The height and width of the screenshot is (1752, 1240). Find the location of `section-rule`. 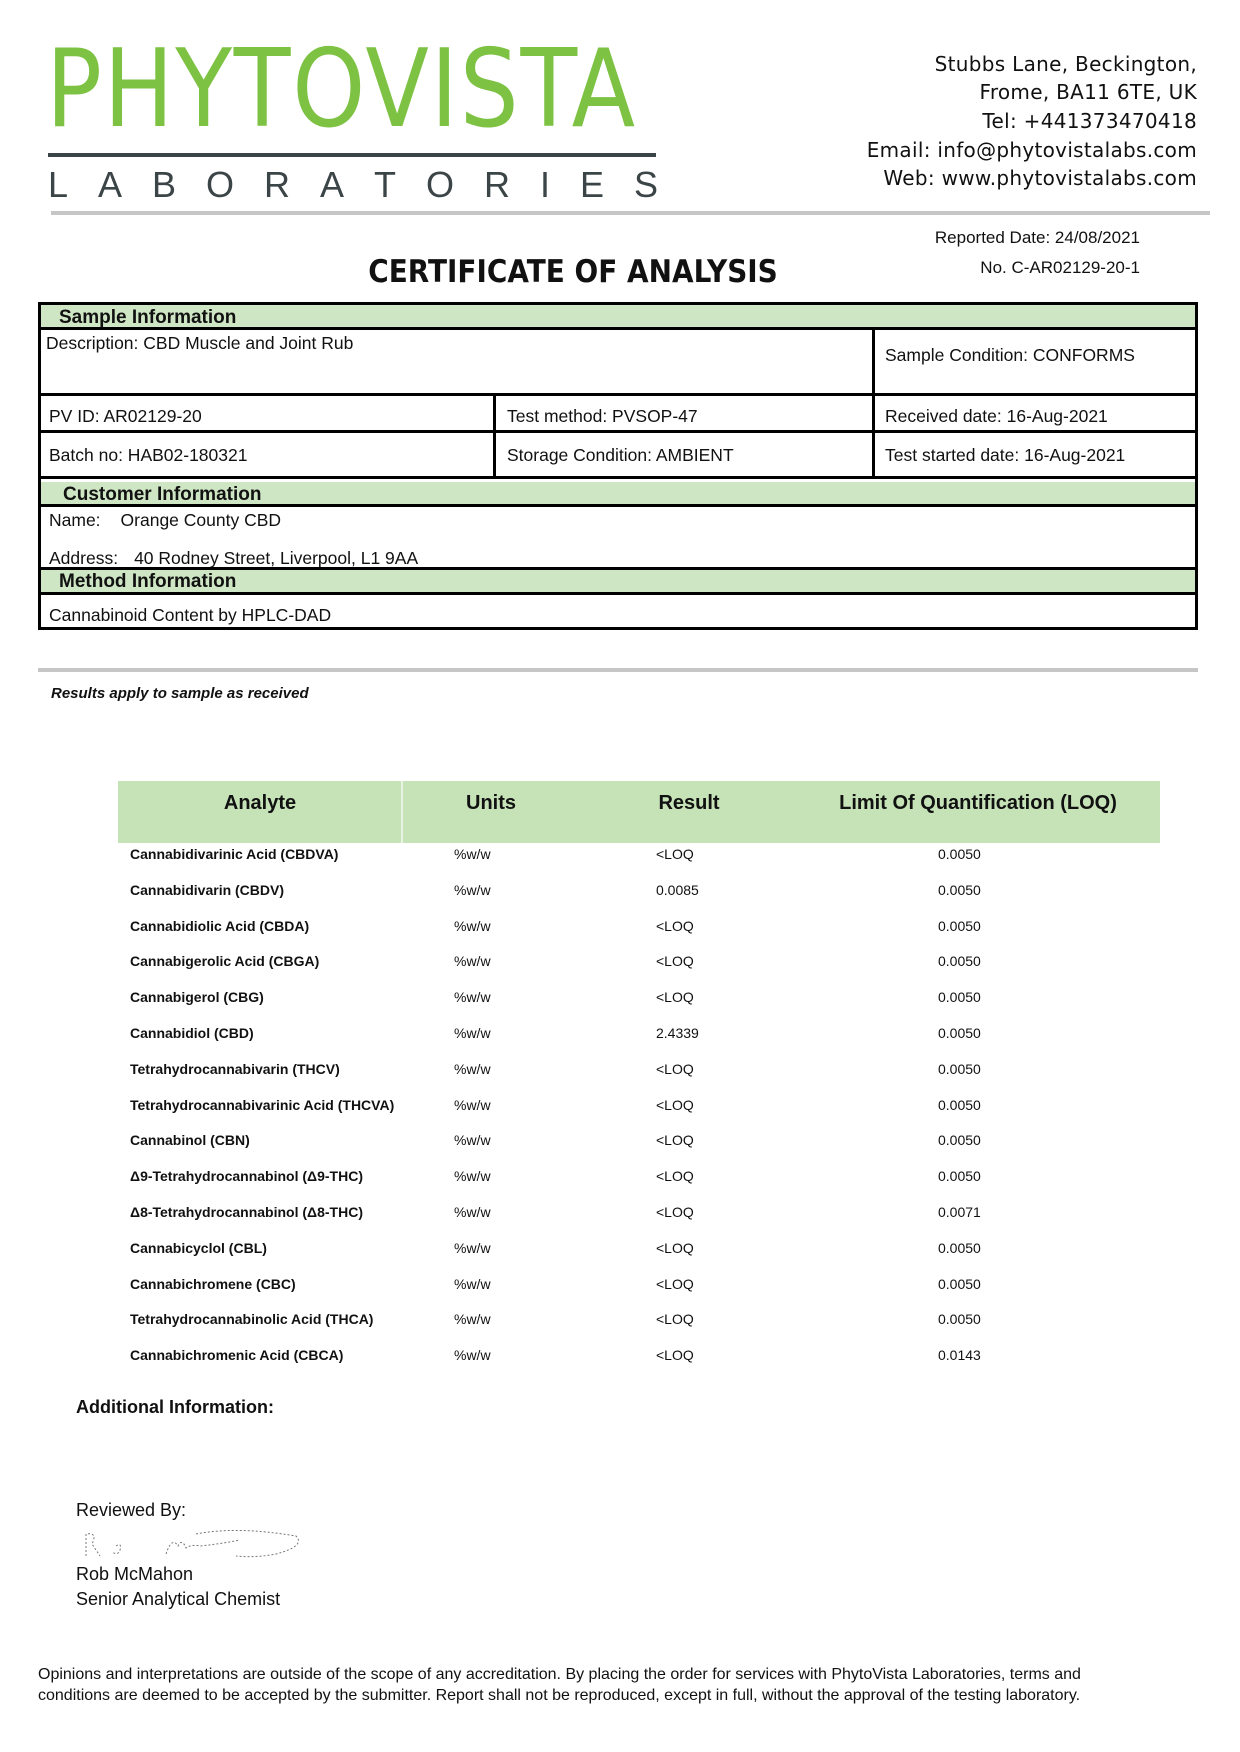

section-rule is located at coordinates (618, 670).